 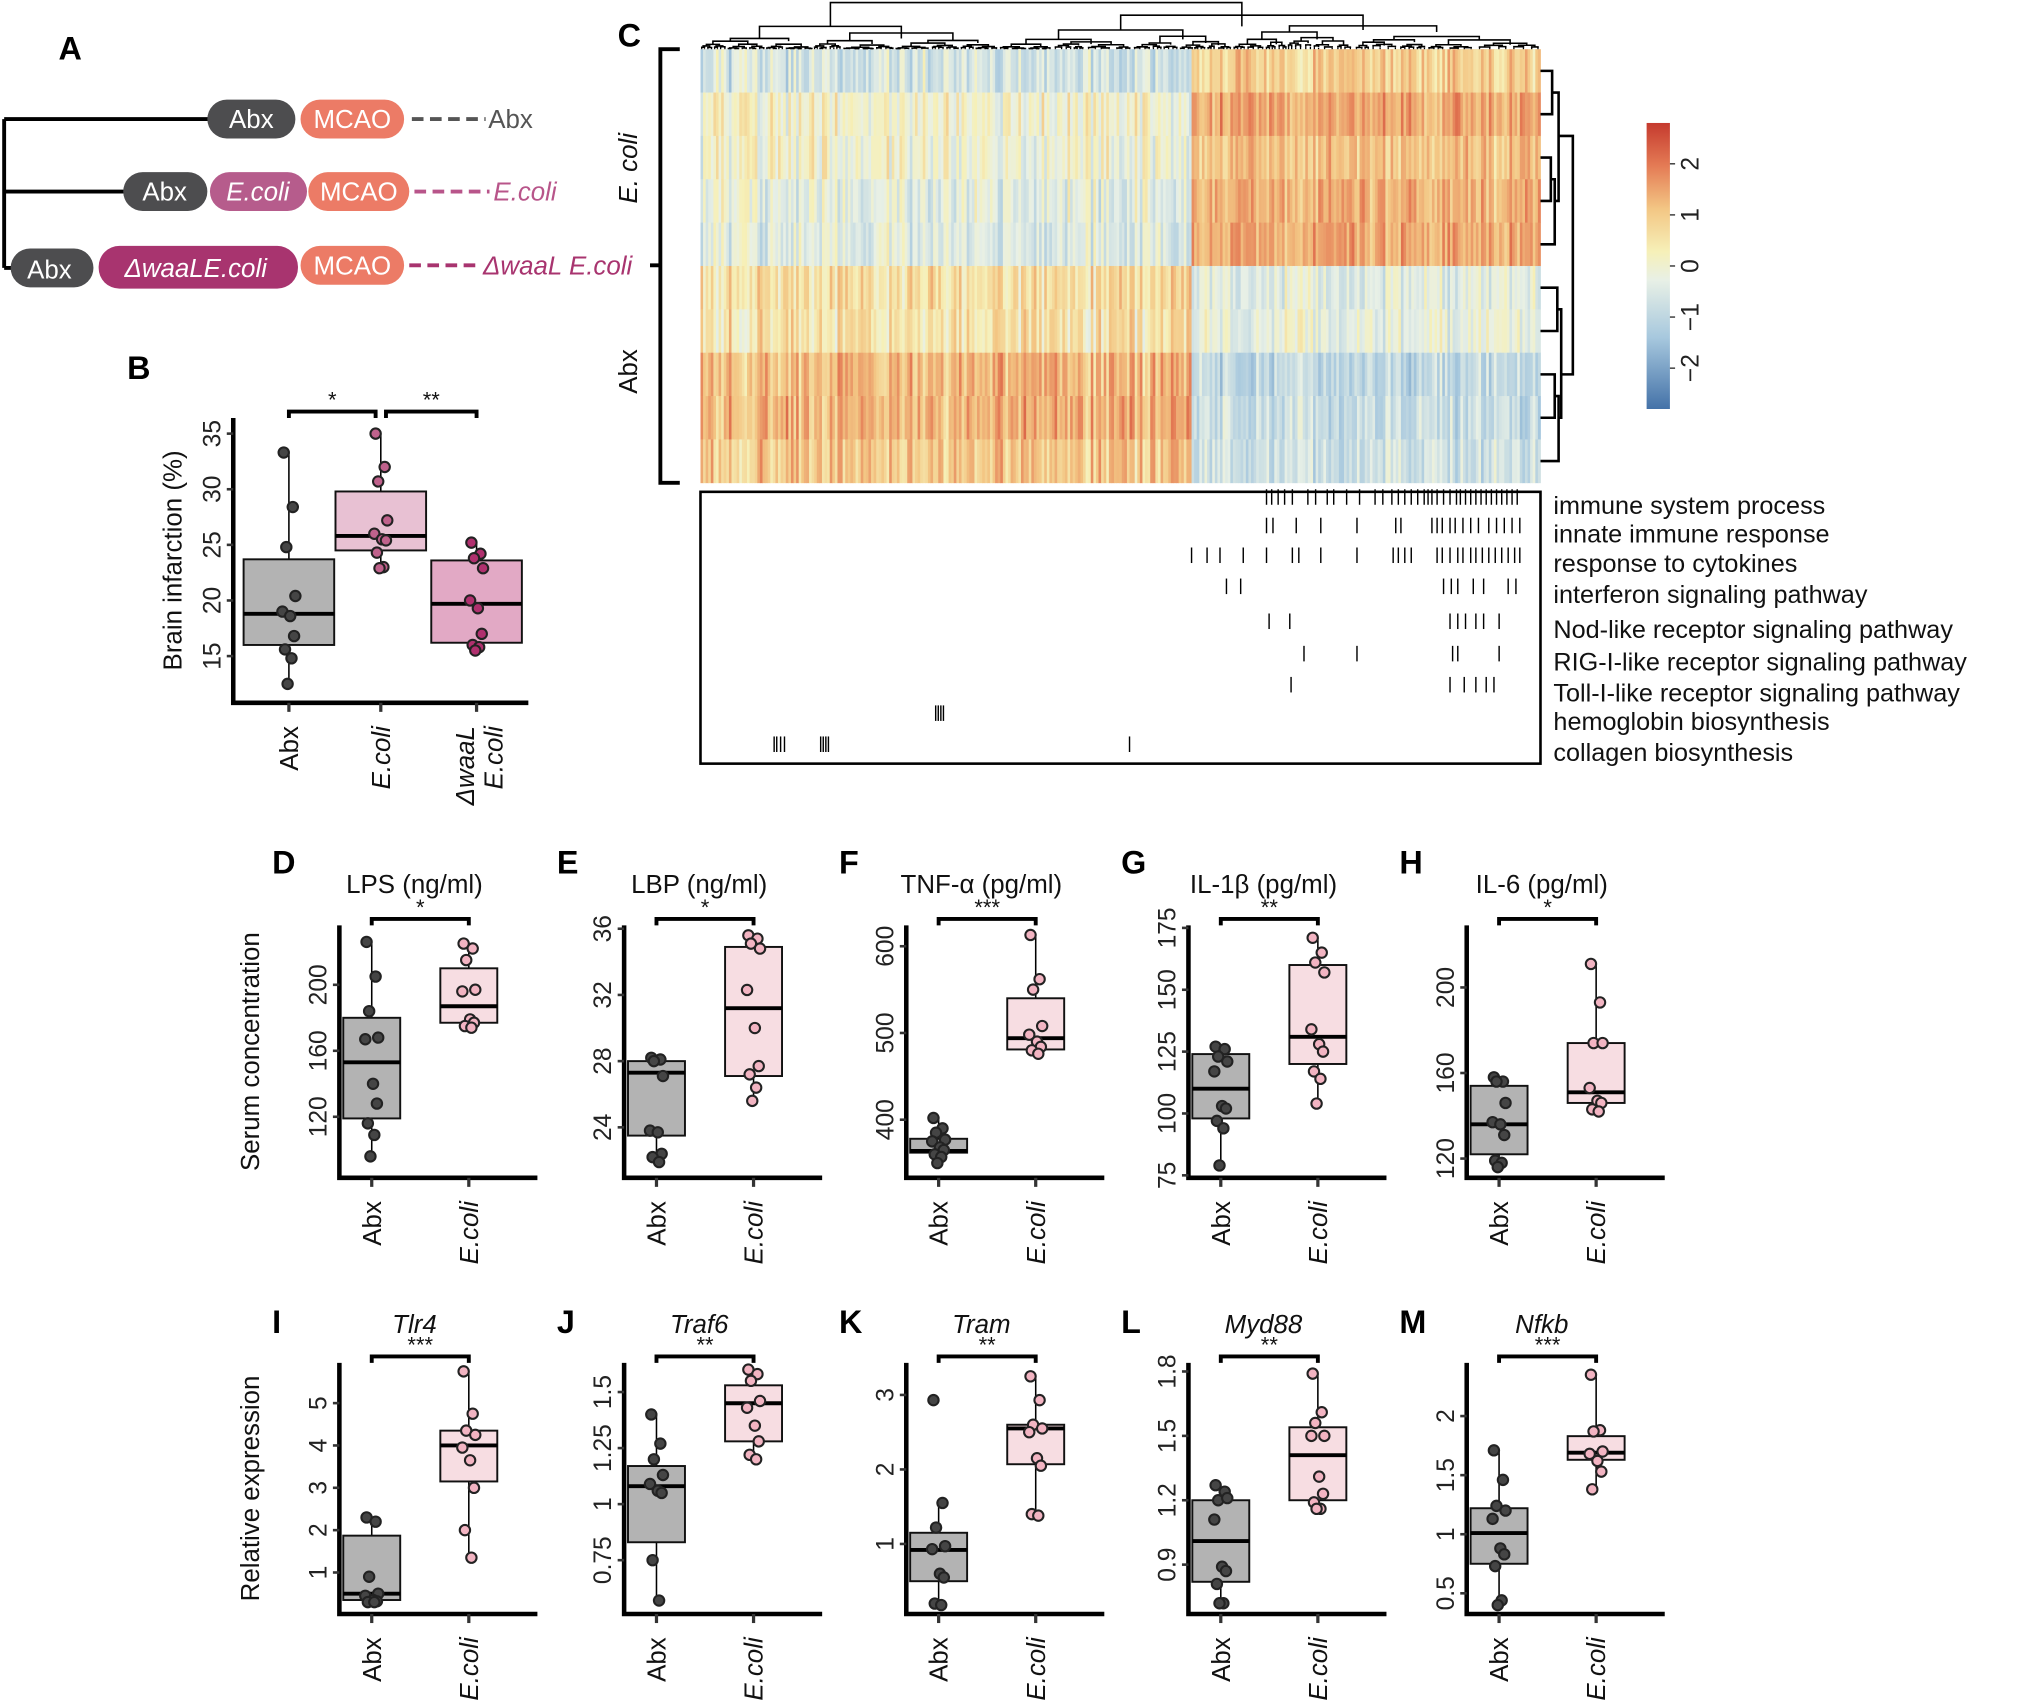 I want to click on dendrogram-branch, so click(x=1479, y=42).